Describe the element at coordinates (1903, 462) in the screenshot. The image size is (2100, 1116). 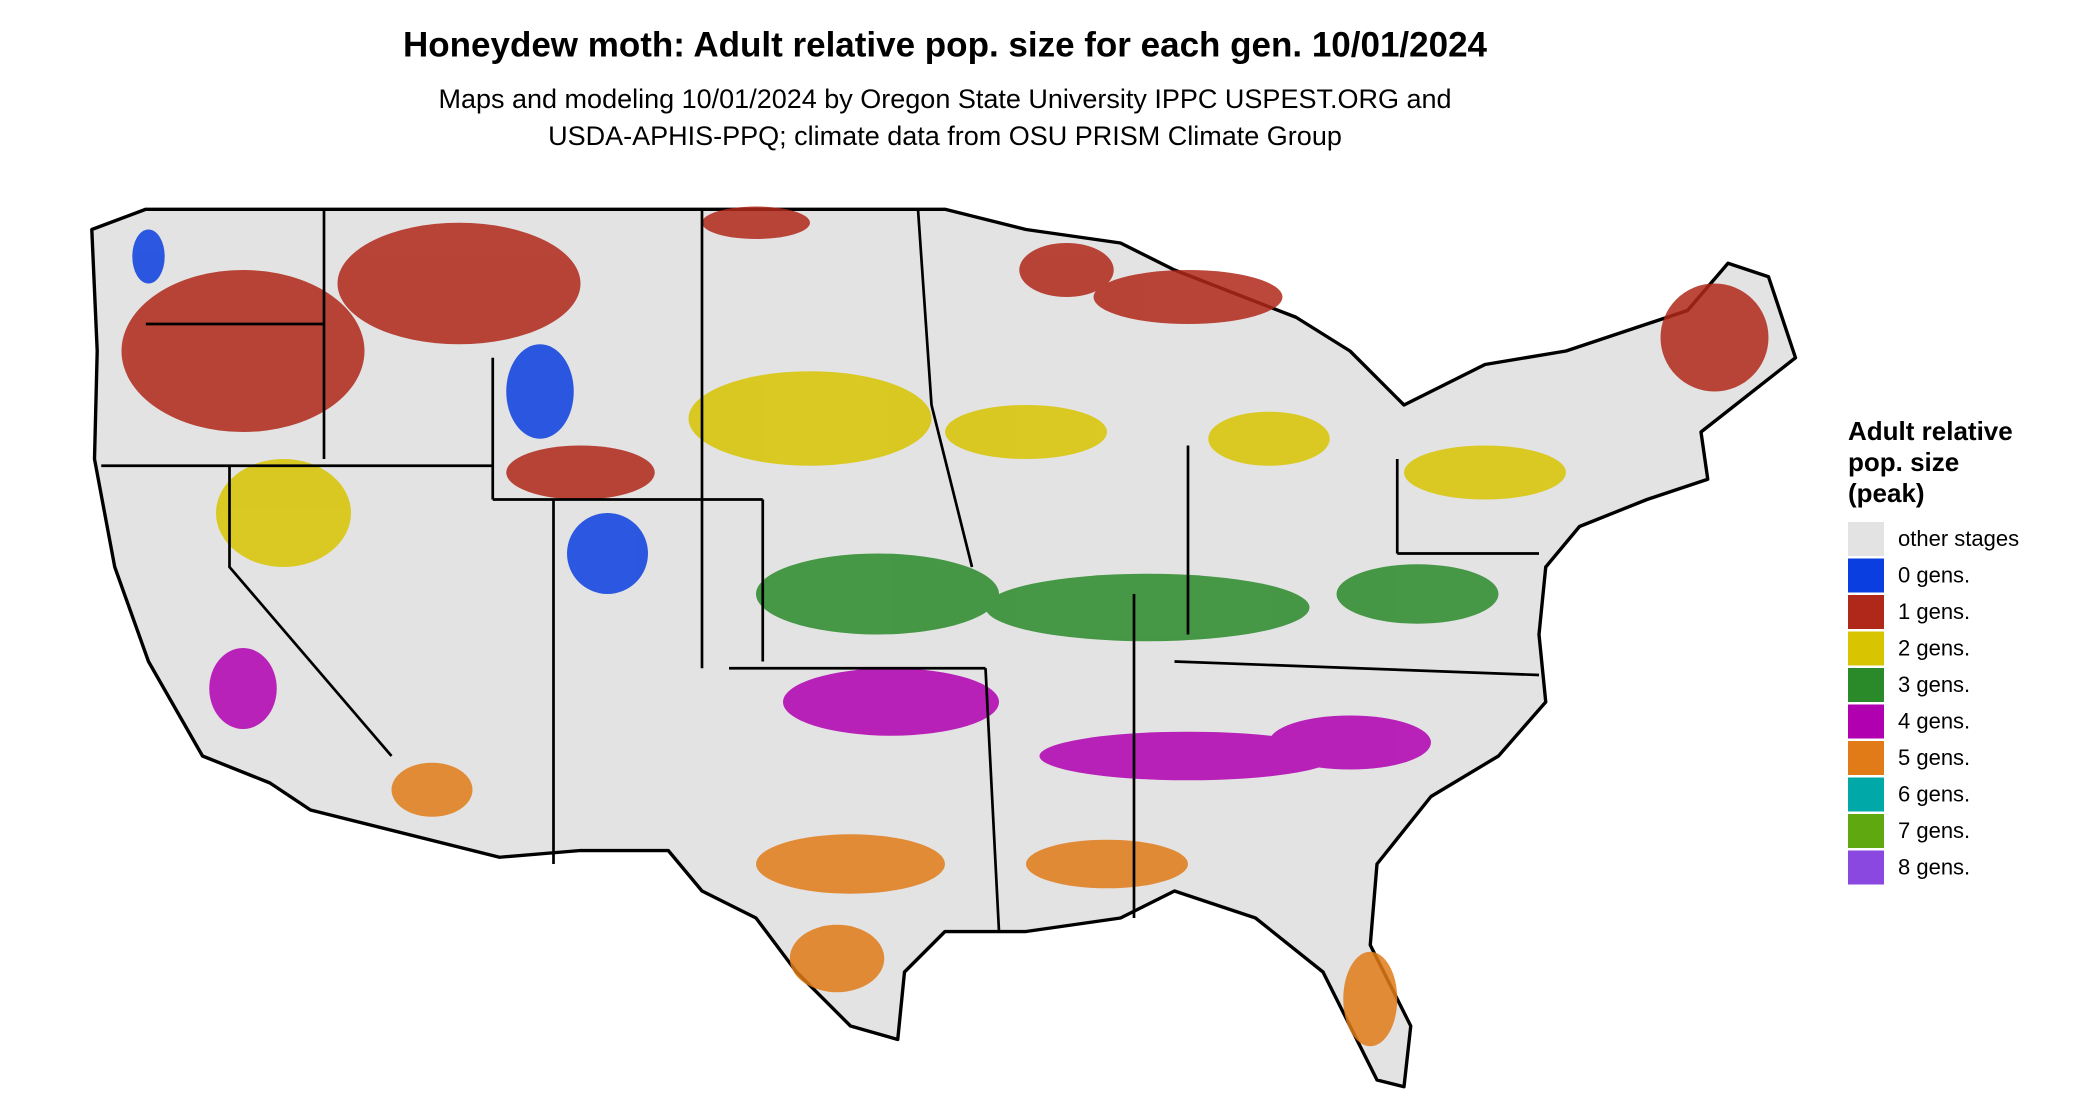
I see `legend-title: pop. size` at that location.